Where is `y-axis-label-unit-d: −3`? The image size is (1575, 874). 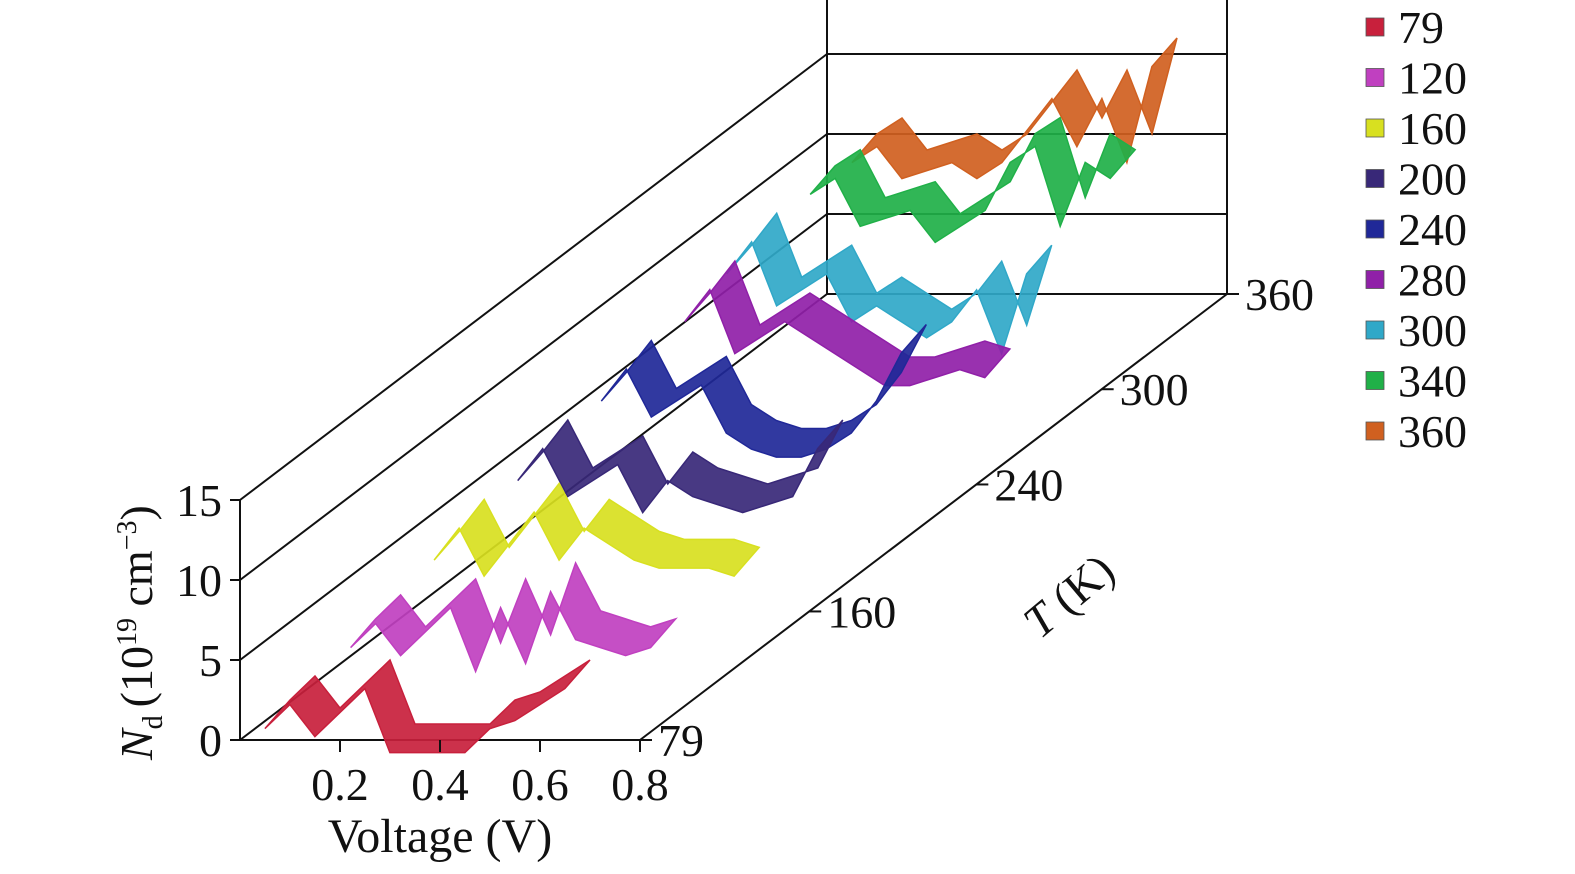 y-axis-label-unit-d: −3 is located at coordinates (127, 535).